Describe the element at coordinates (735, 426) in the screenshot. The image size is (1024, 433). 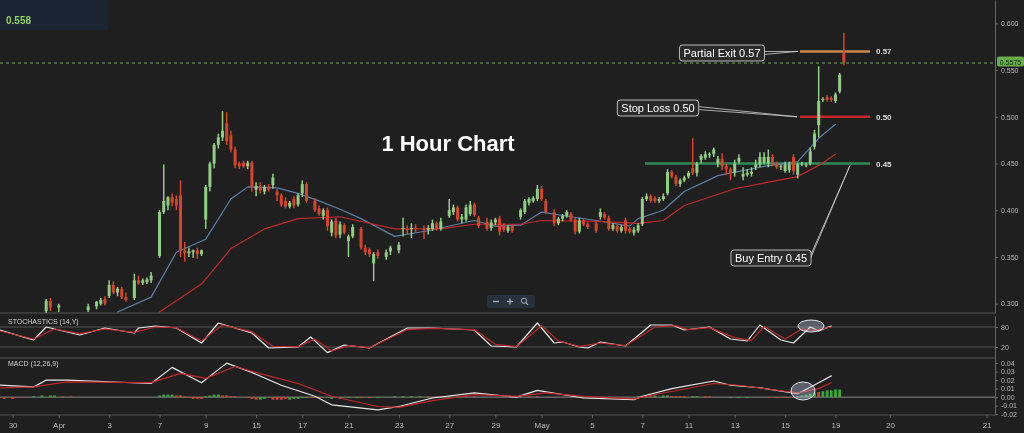
I see `x-tick-label: 13` at that location.